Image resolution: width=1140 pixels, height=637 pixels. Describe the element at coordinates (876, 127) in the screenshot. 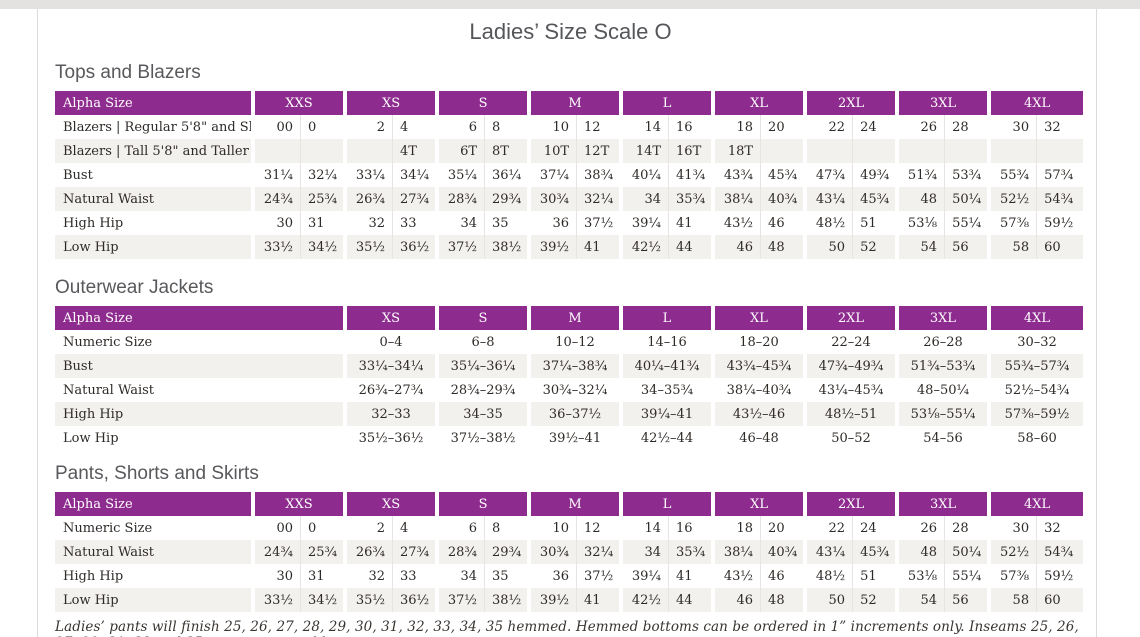

I see `table-cell: 24` at that location.